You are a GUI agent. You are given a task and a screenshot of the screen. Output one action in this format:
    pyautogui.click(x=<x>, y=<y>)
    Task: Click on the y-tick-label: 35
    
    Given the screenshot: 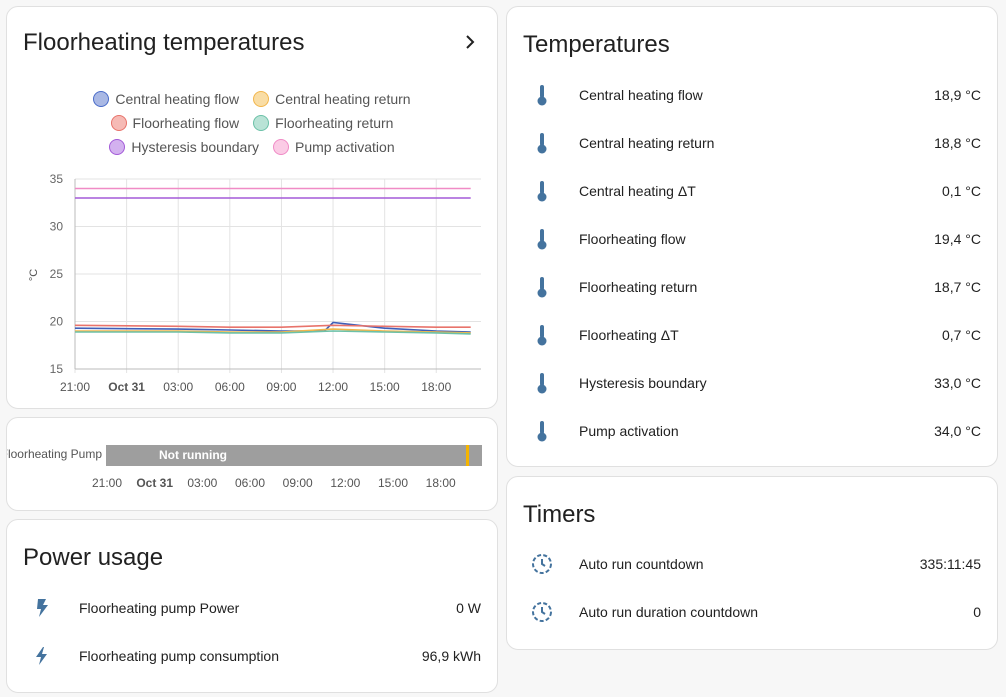 What is the action you would take?
    pyautogui.click(x=57, y=179)
    